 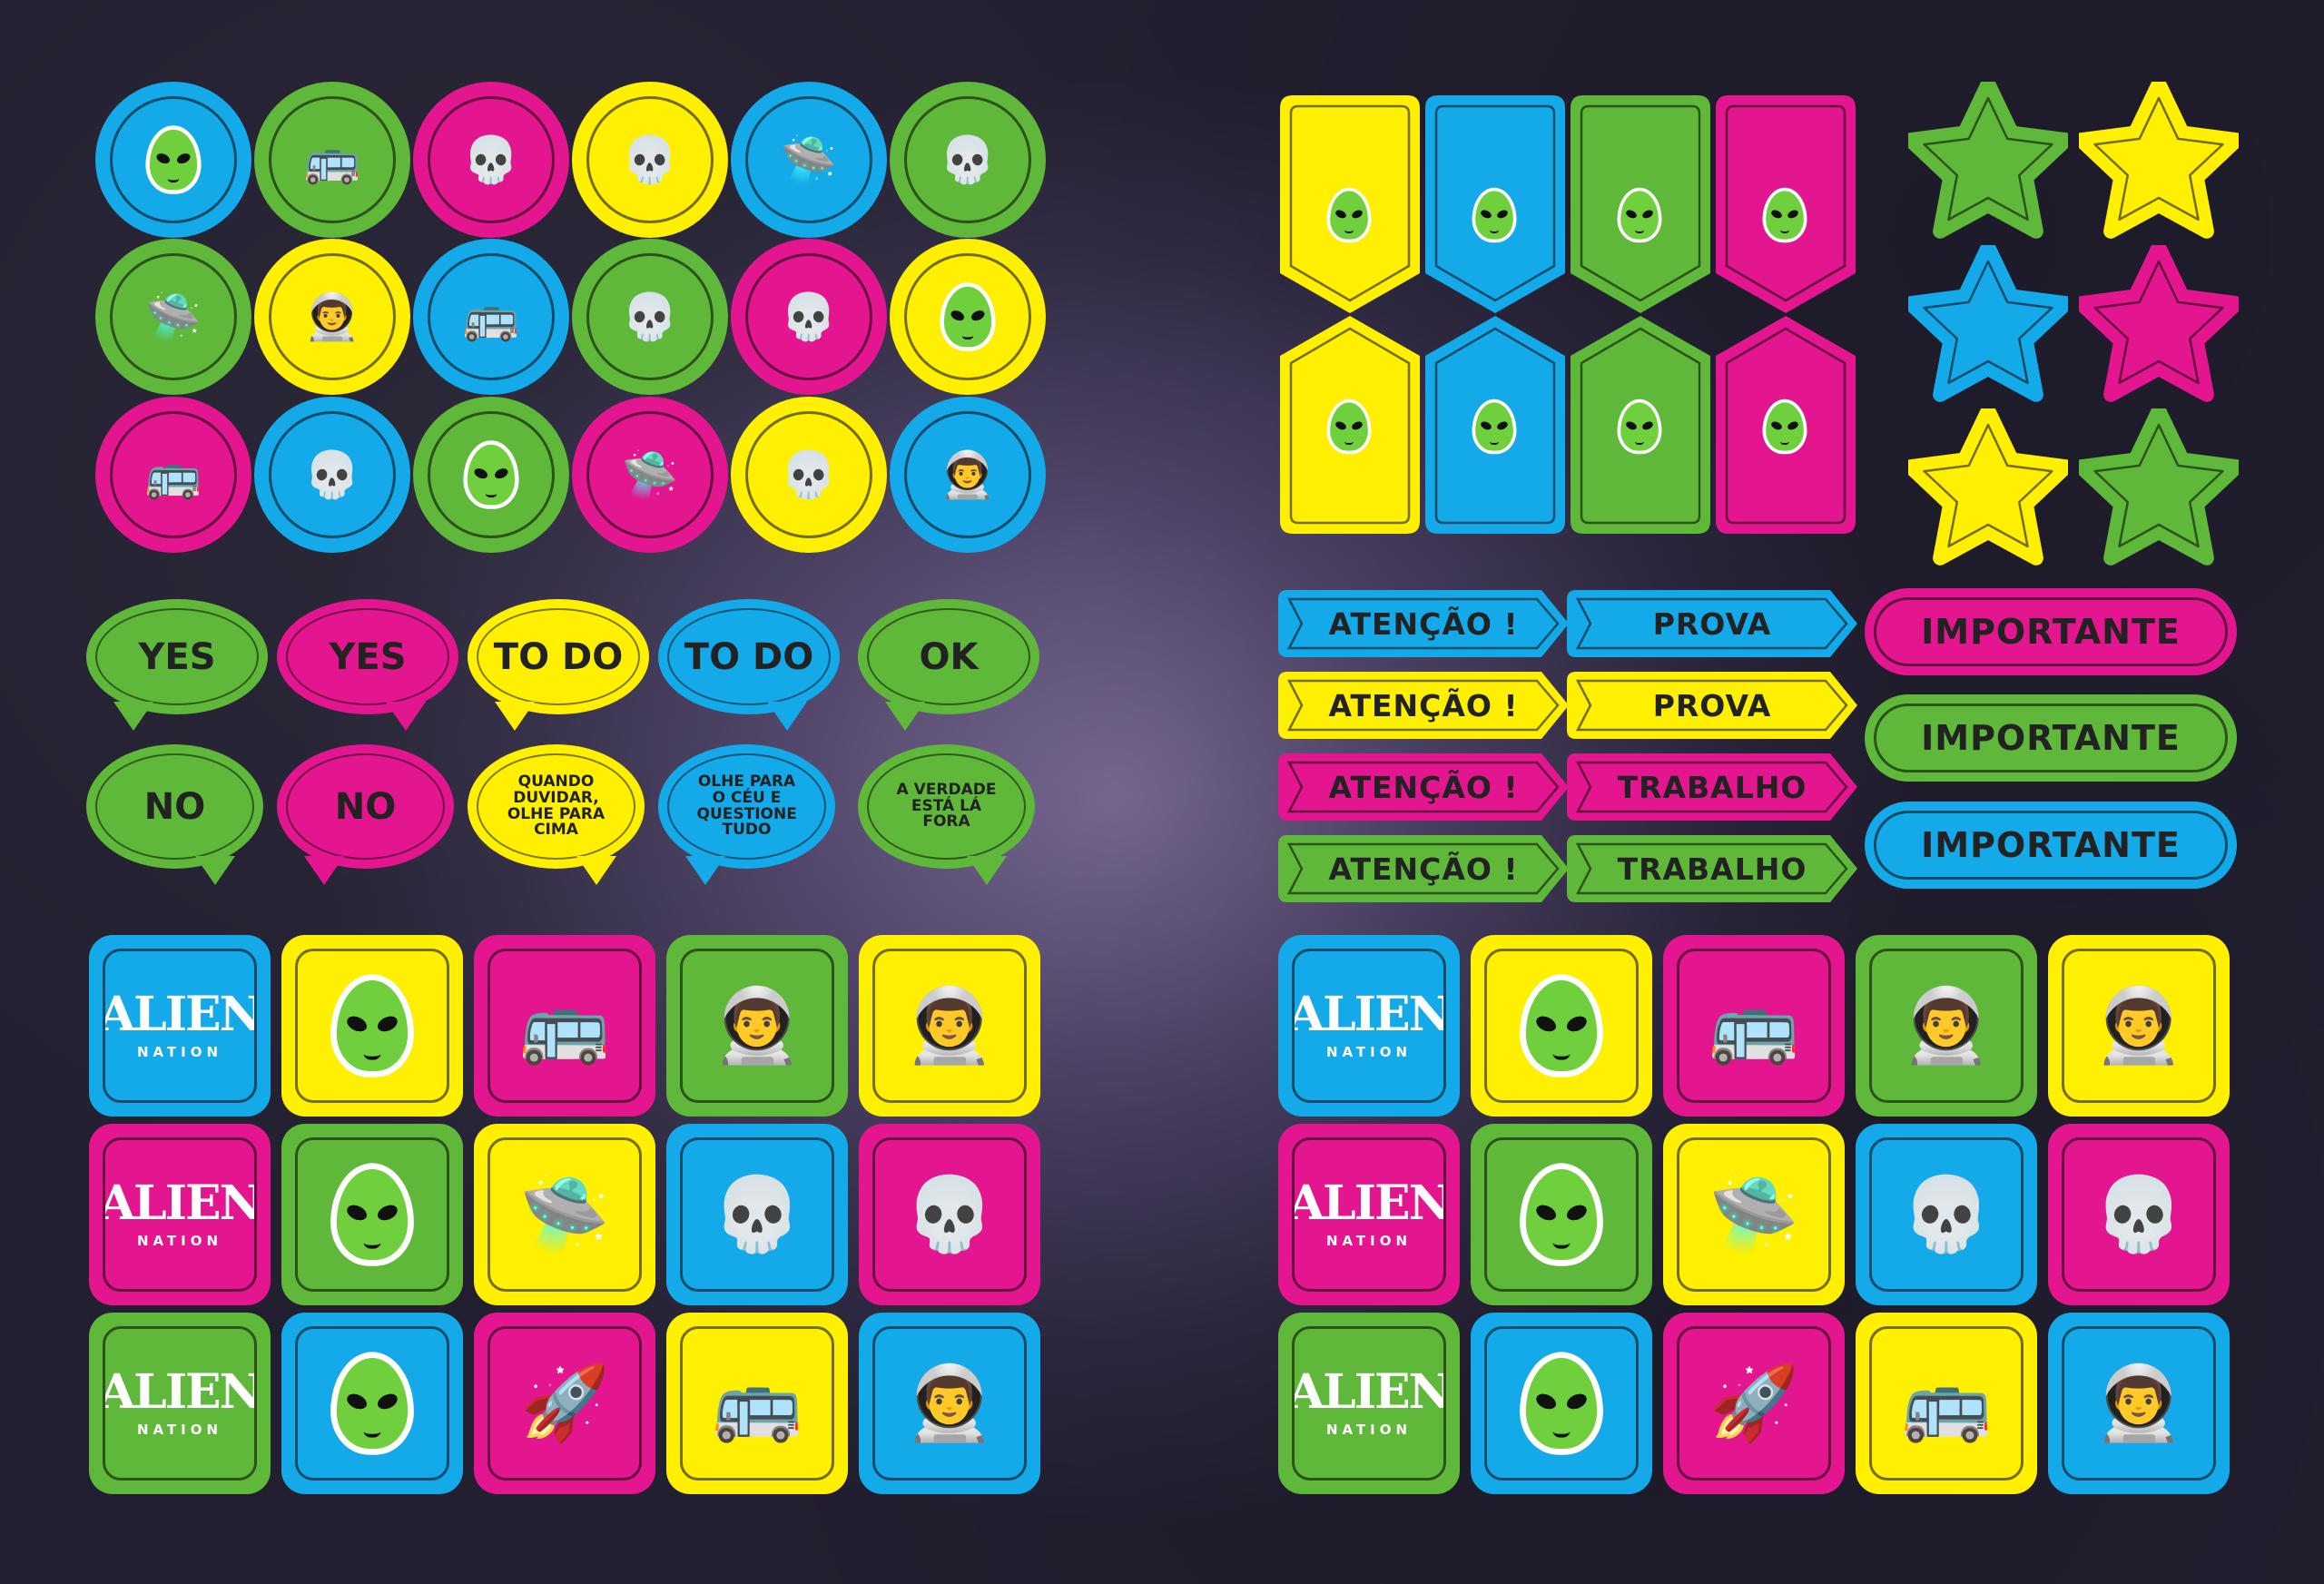 I want to click on arrow-label-sticker: PROVA, so click(x=1712, y=623).